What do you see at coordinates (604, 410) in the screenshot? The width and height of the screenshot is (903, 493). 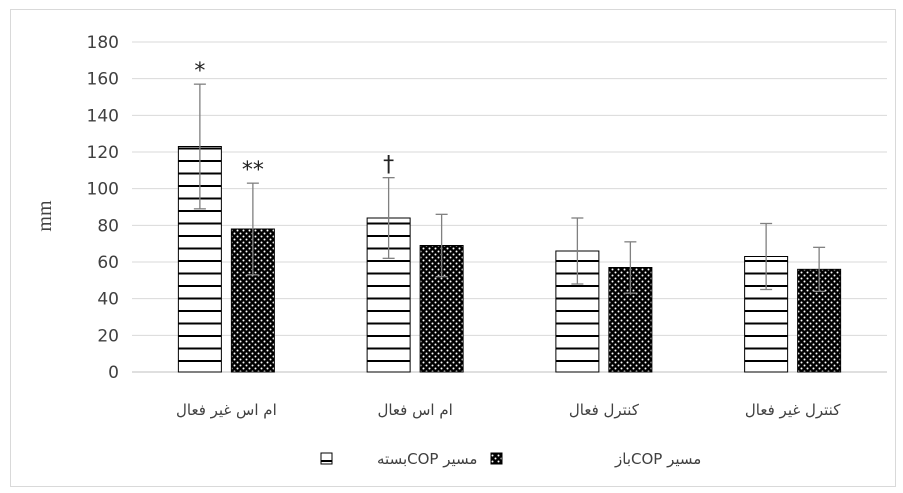 I see `x-category-label: کنترل فعال` at bounding box center [604, 410].